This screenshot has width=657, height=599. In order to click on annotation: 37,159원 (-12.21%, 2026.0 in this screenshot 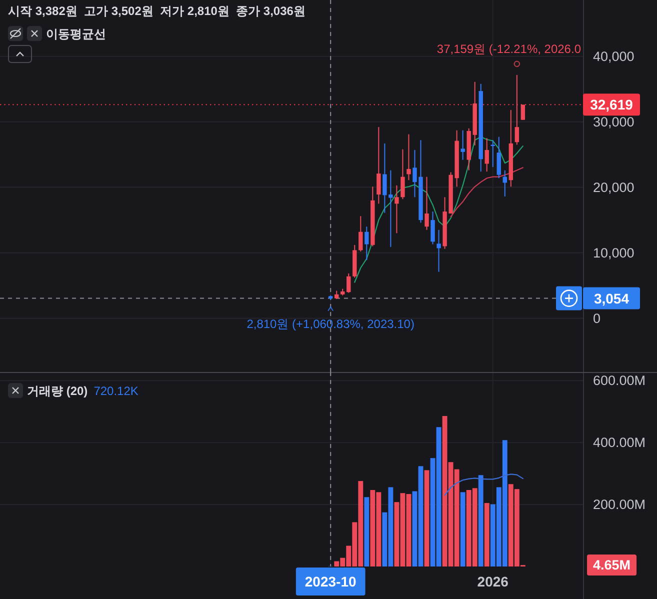, I will do `click(509, 49)`.